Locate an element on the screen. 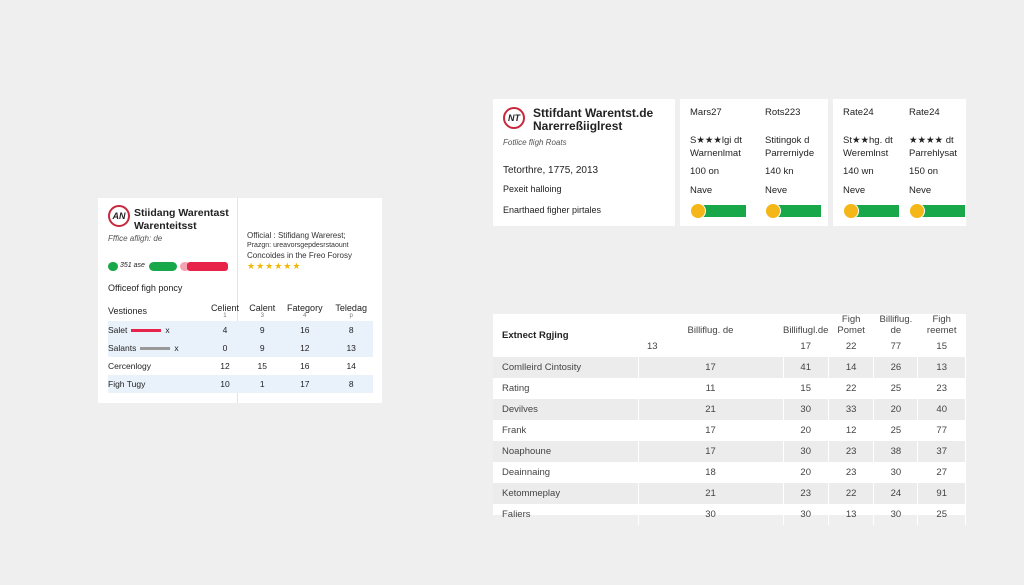 Image resolution: width=1024 pixels, height=585 pixels. table-row: Salants x 0 9 12 13 is located at coordinates (240, 348).